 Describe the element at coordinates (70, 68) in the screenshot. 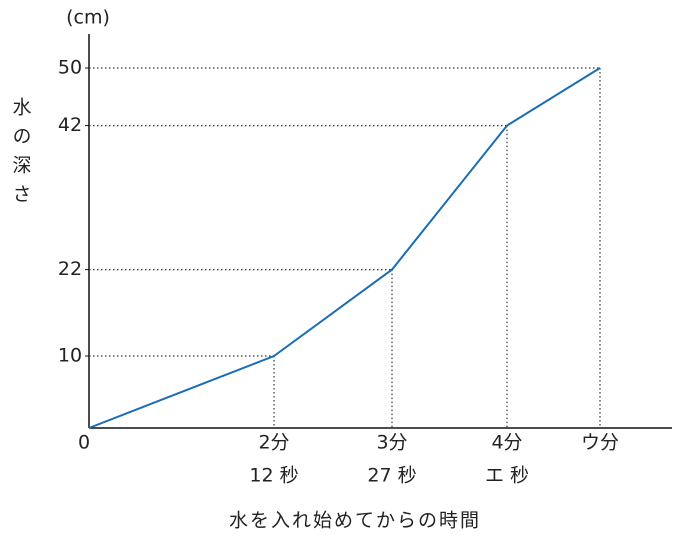

I see `y-tick-label: 50` at that location.